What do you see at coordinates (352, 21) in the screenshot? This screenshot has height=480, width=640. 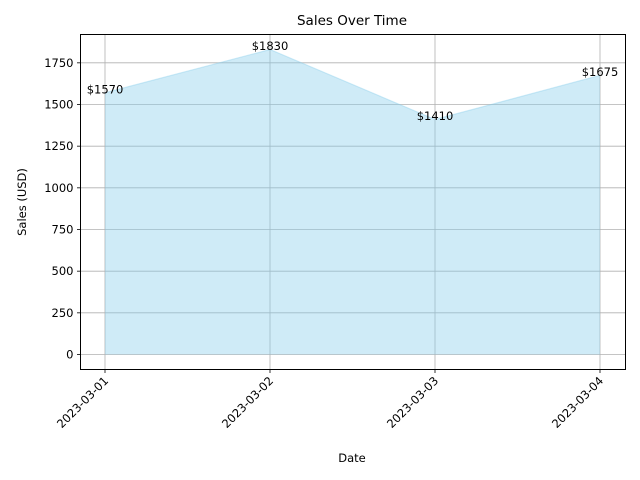 I see `chart-title: Sales Over Time` at bounding box center [352, 21].